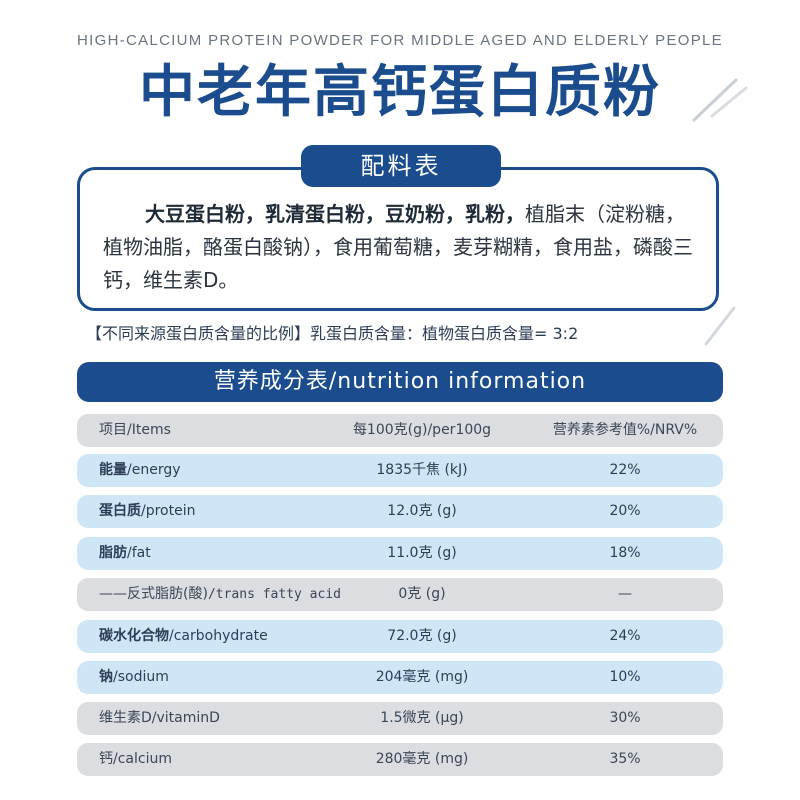  What do you see at coordinates (274, 594) in the screenshot?
I see `nutrient-name-en: /trans fatty acid` at bounding box center [274, 594].